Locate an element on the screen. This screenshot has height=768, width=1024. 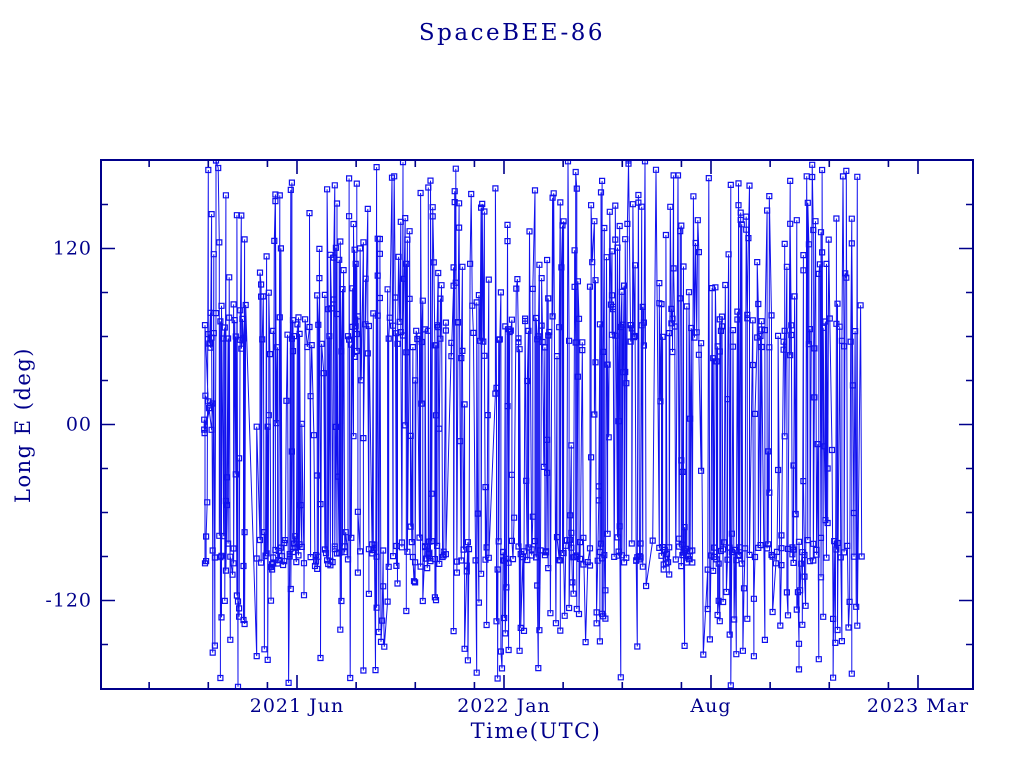
x-tick-label: Aug is located at coordinates (710, 706).